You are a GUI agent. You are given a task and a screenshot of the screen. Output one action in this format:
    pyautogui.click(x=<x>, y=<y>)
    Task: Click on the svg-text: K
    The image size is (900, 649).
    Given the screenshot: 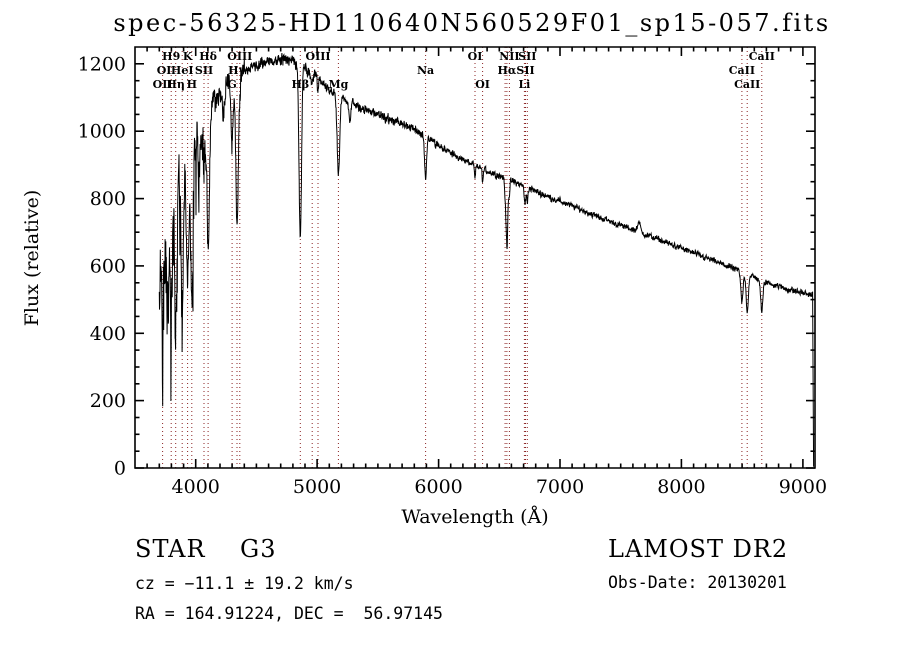 What is the action you would take?
    pyautogui.click(x=188, y=56)
    